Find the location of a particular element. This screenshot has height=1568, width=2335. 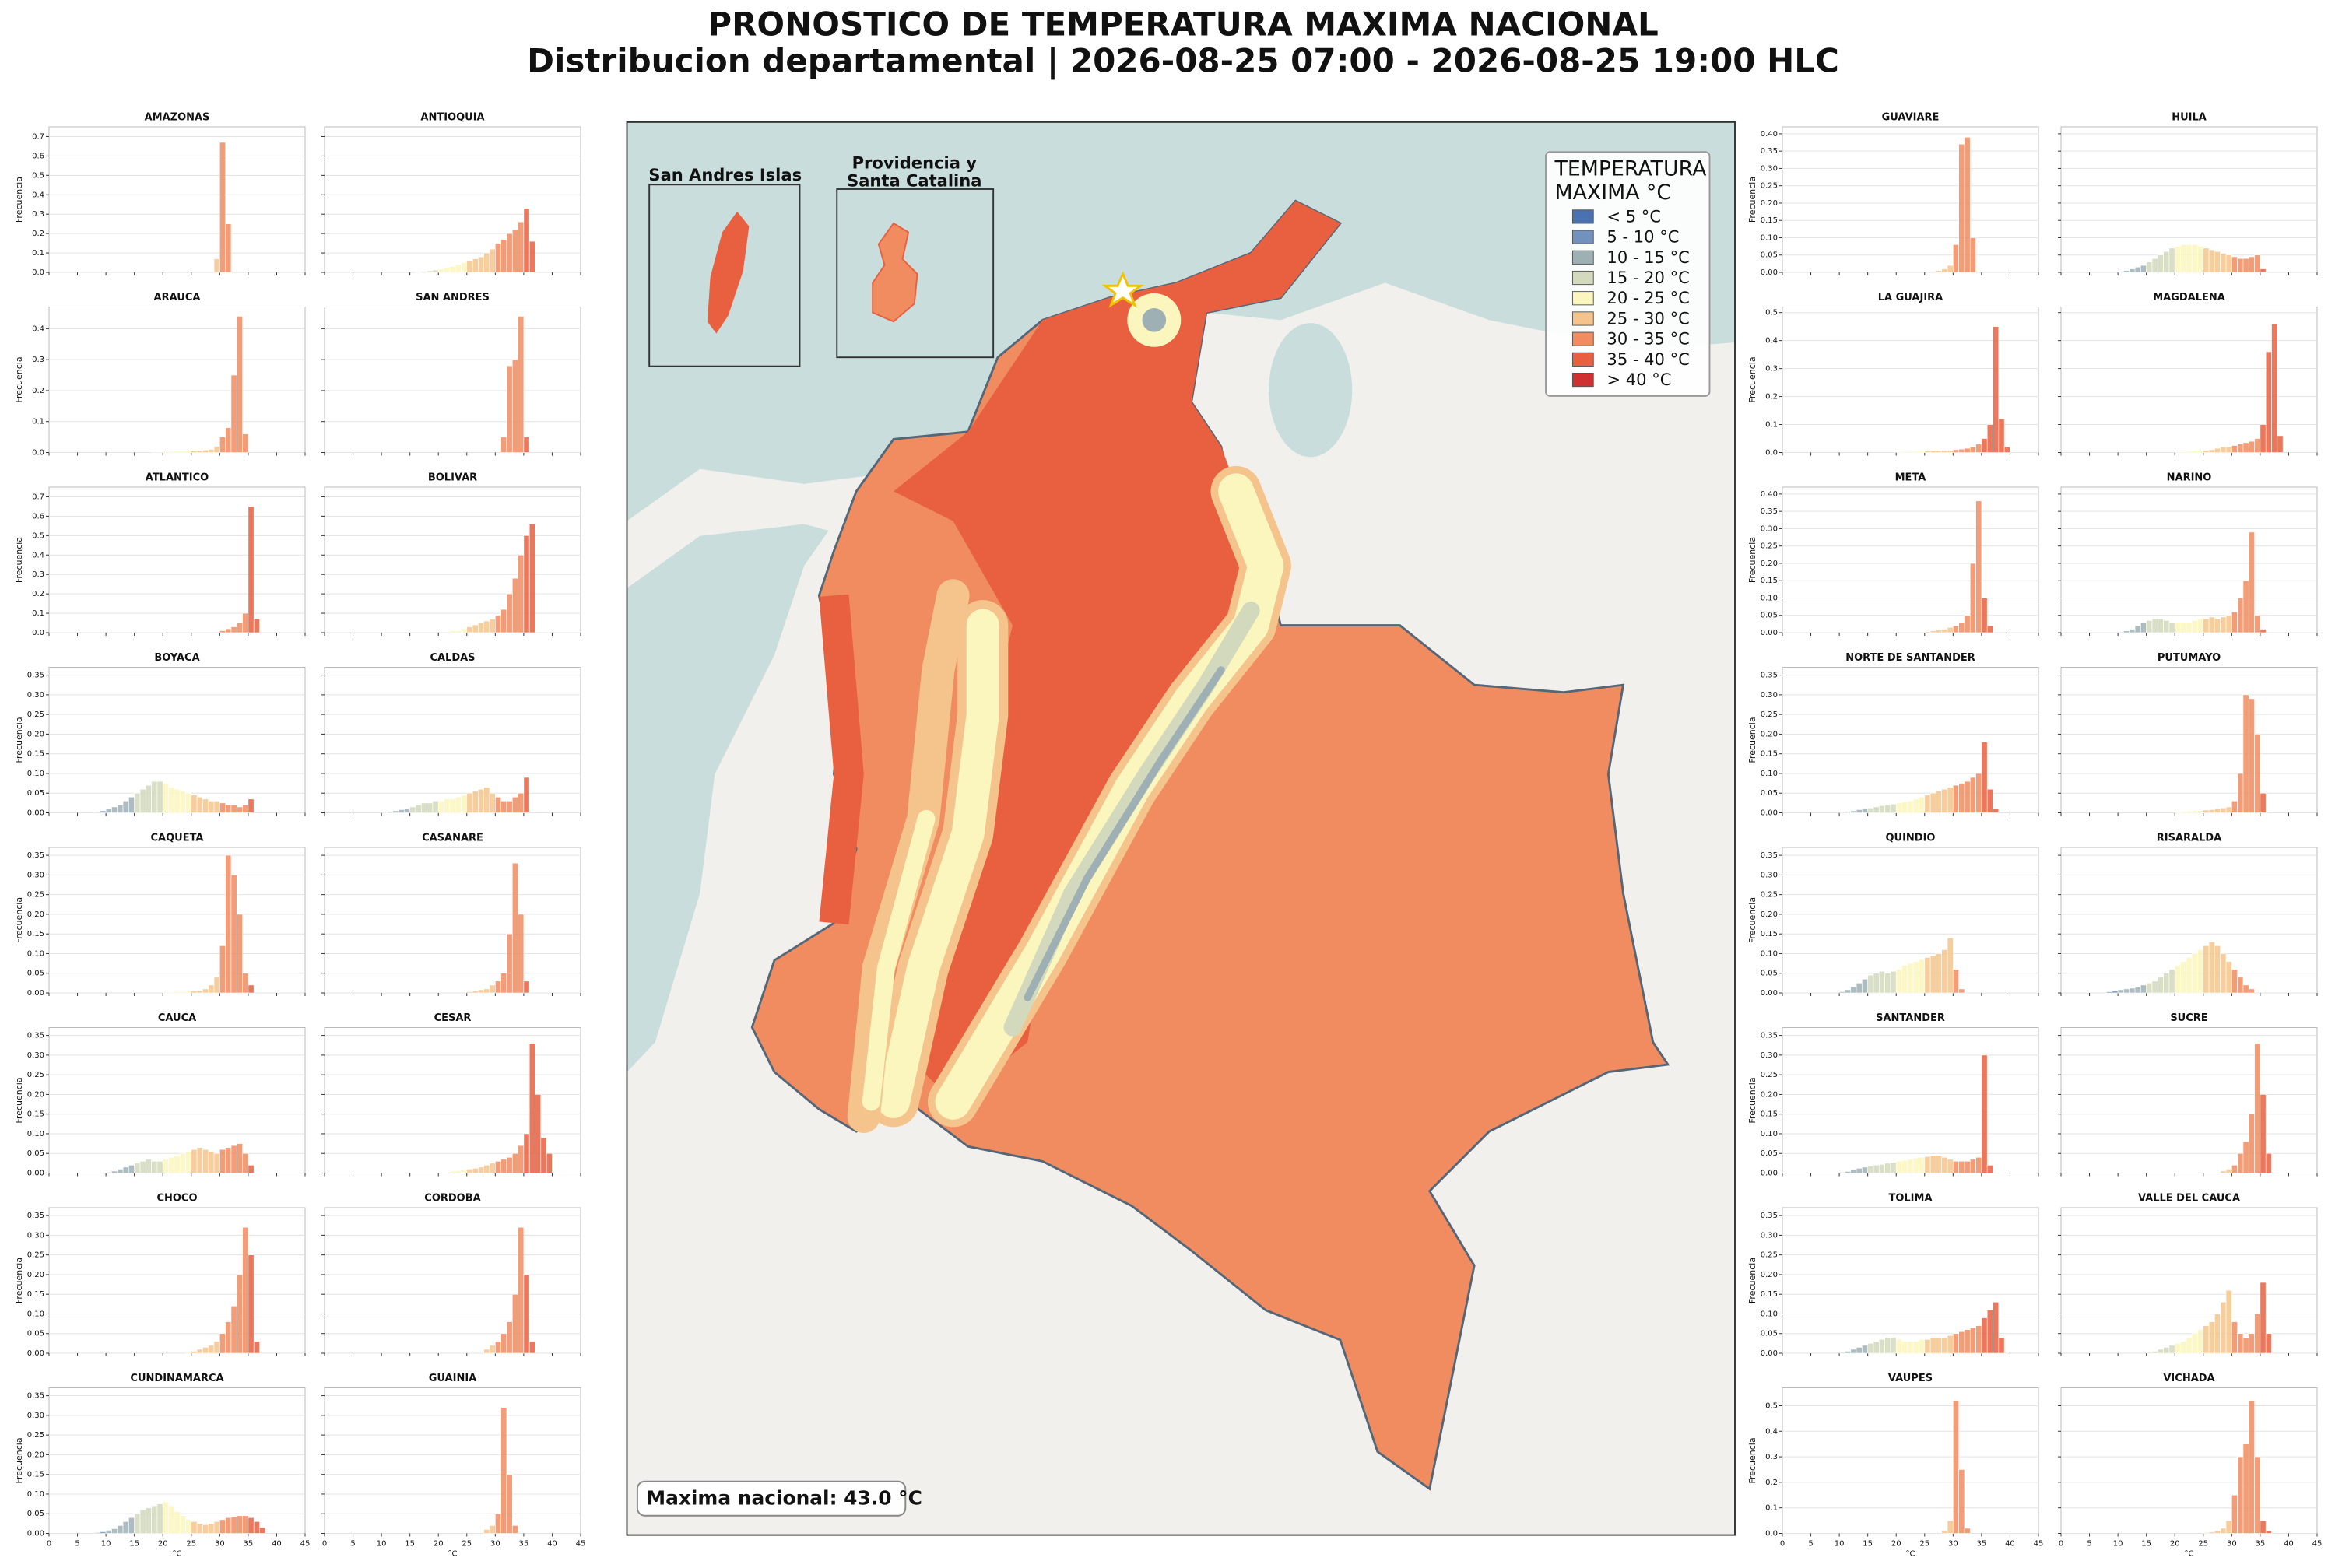

island is located at coordinates (728, 272).